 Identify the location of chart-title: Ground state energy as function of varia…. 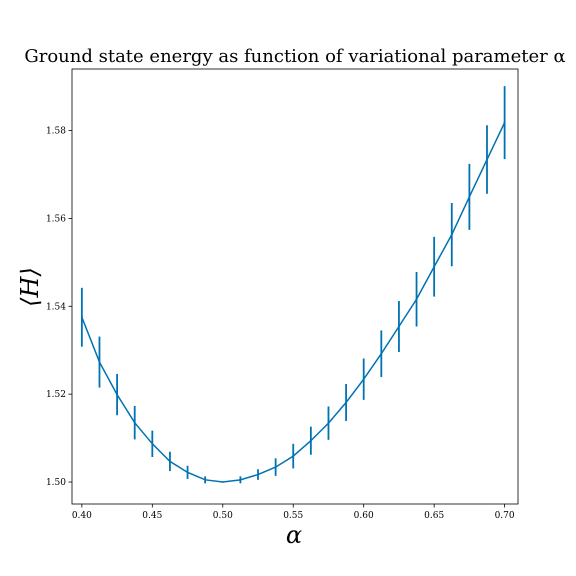
(294, 56).